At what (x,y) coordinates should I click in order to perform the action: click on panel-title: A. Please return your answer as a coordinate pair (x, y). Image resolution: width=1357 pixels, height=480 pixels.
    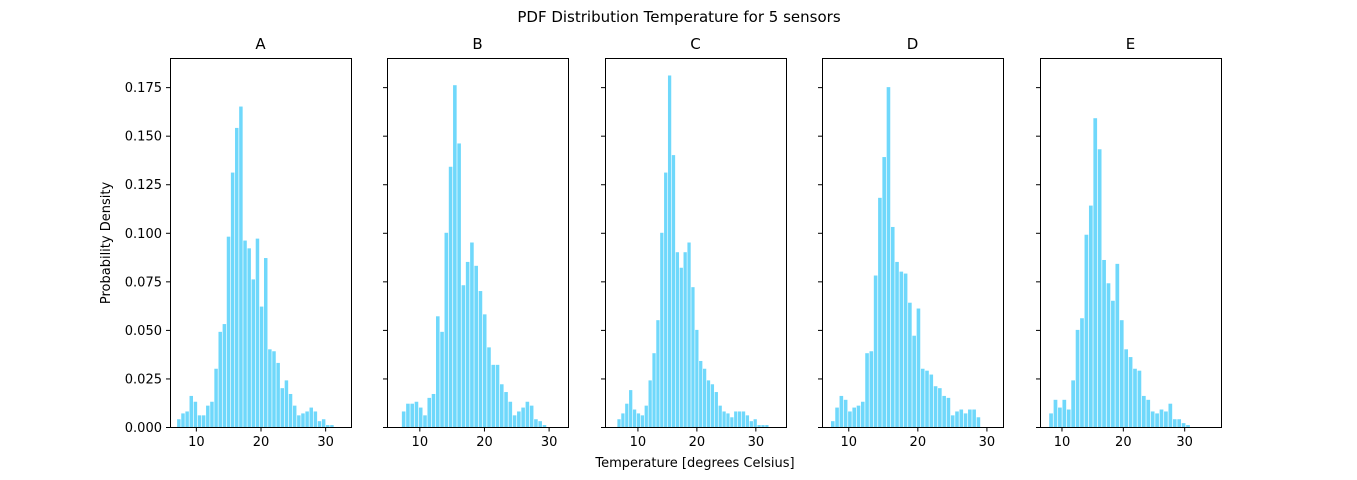
    Looking at the image, I should click on (260, 44).